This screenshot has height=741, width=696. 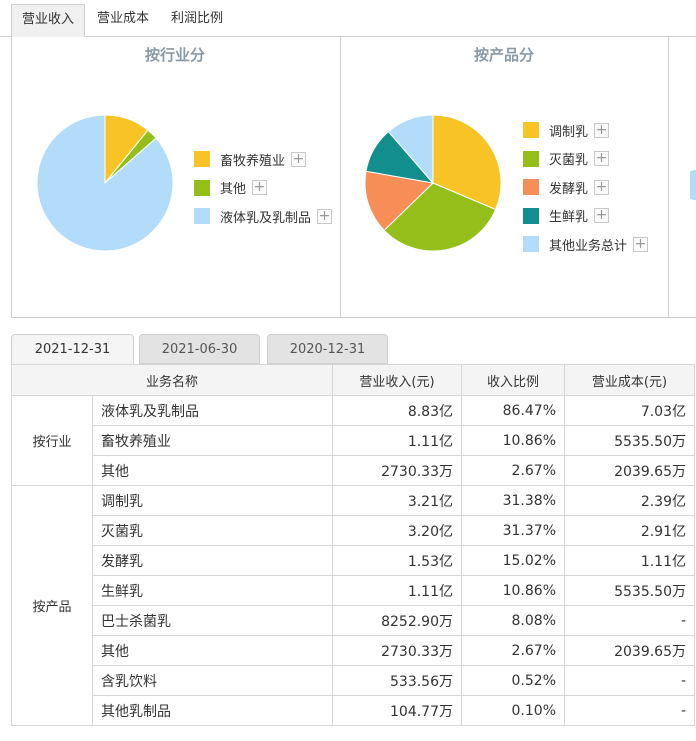 What do you see at coordinates (513, 380) in the screenshot?
I see `header-ratio: 收入比例` at bounding box center [513, 380].